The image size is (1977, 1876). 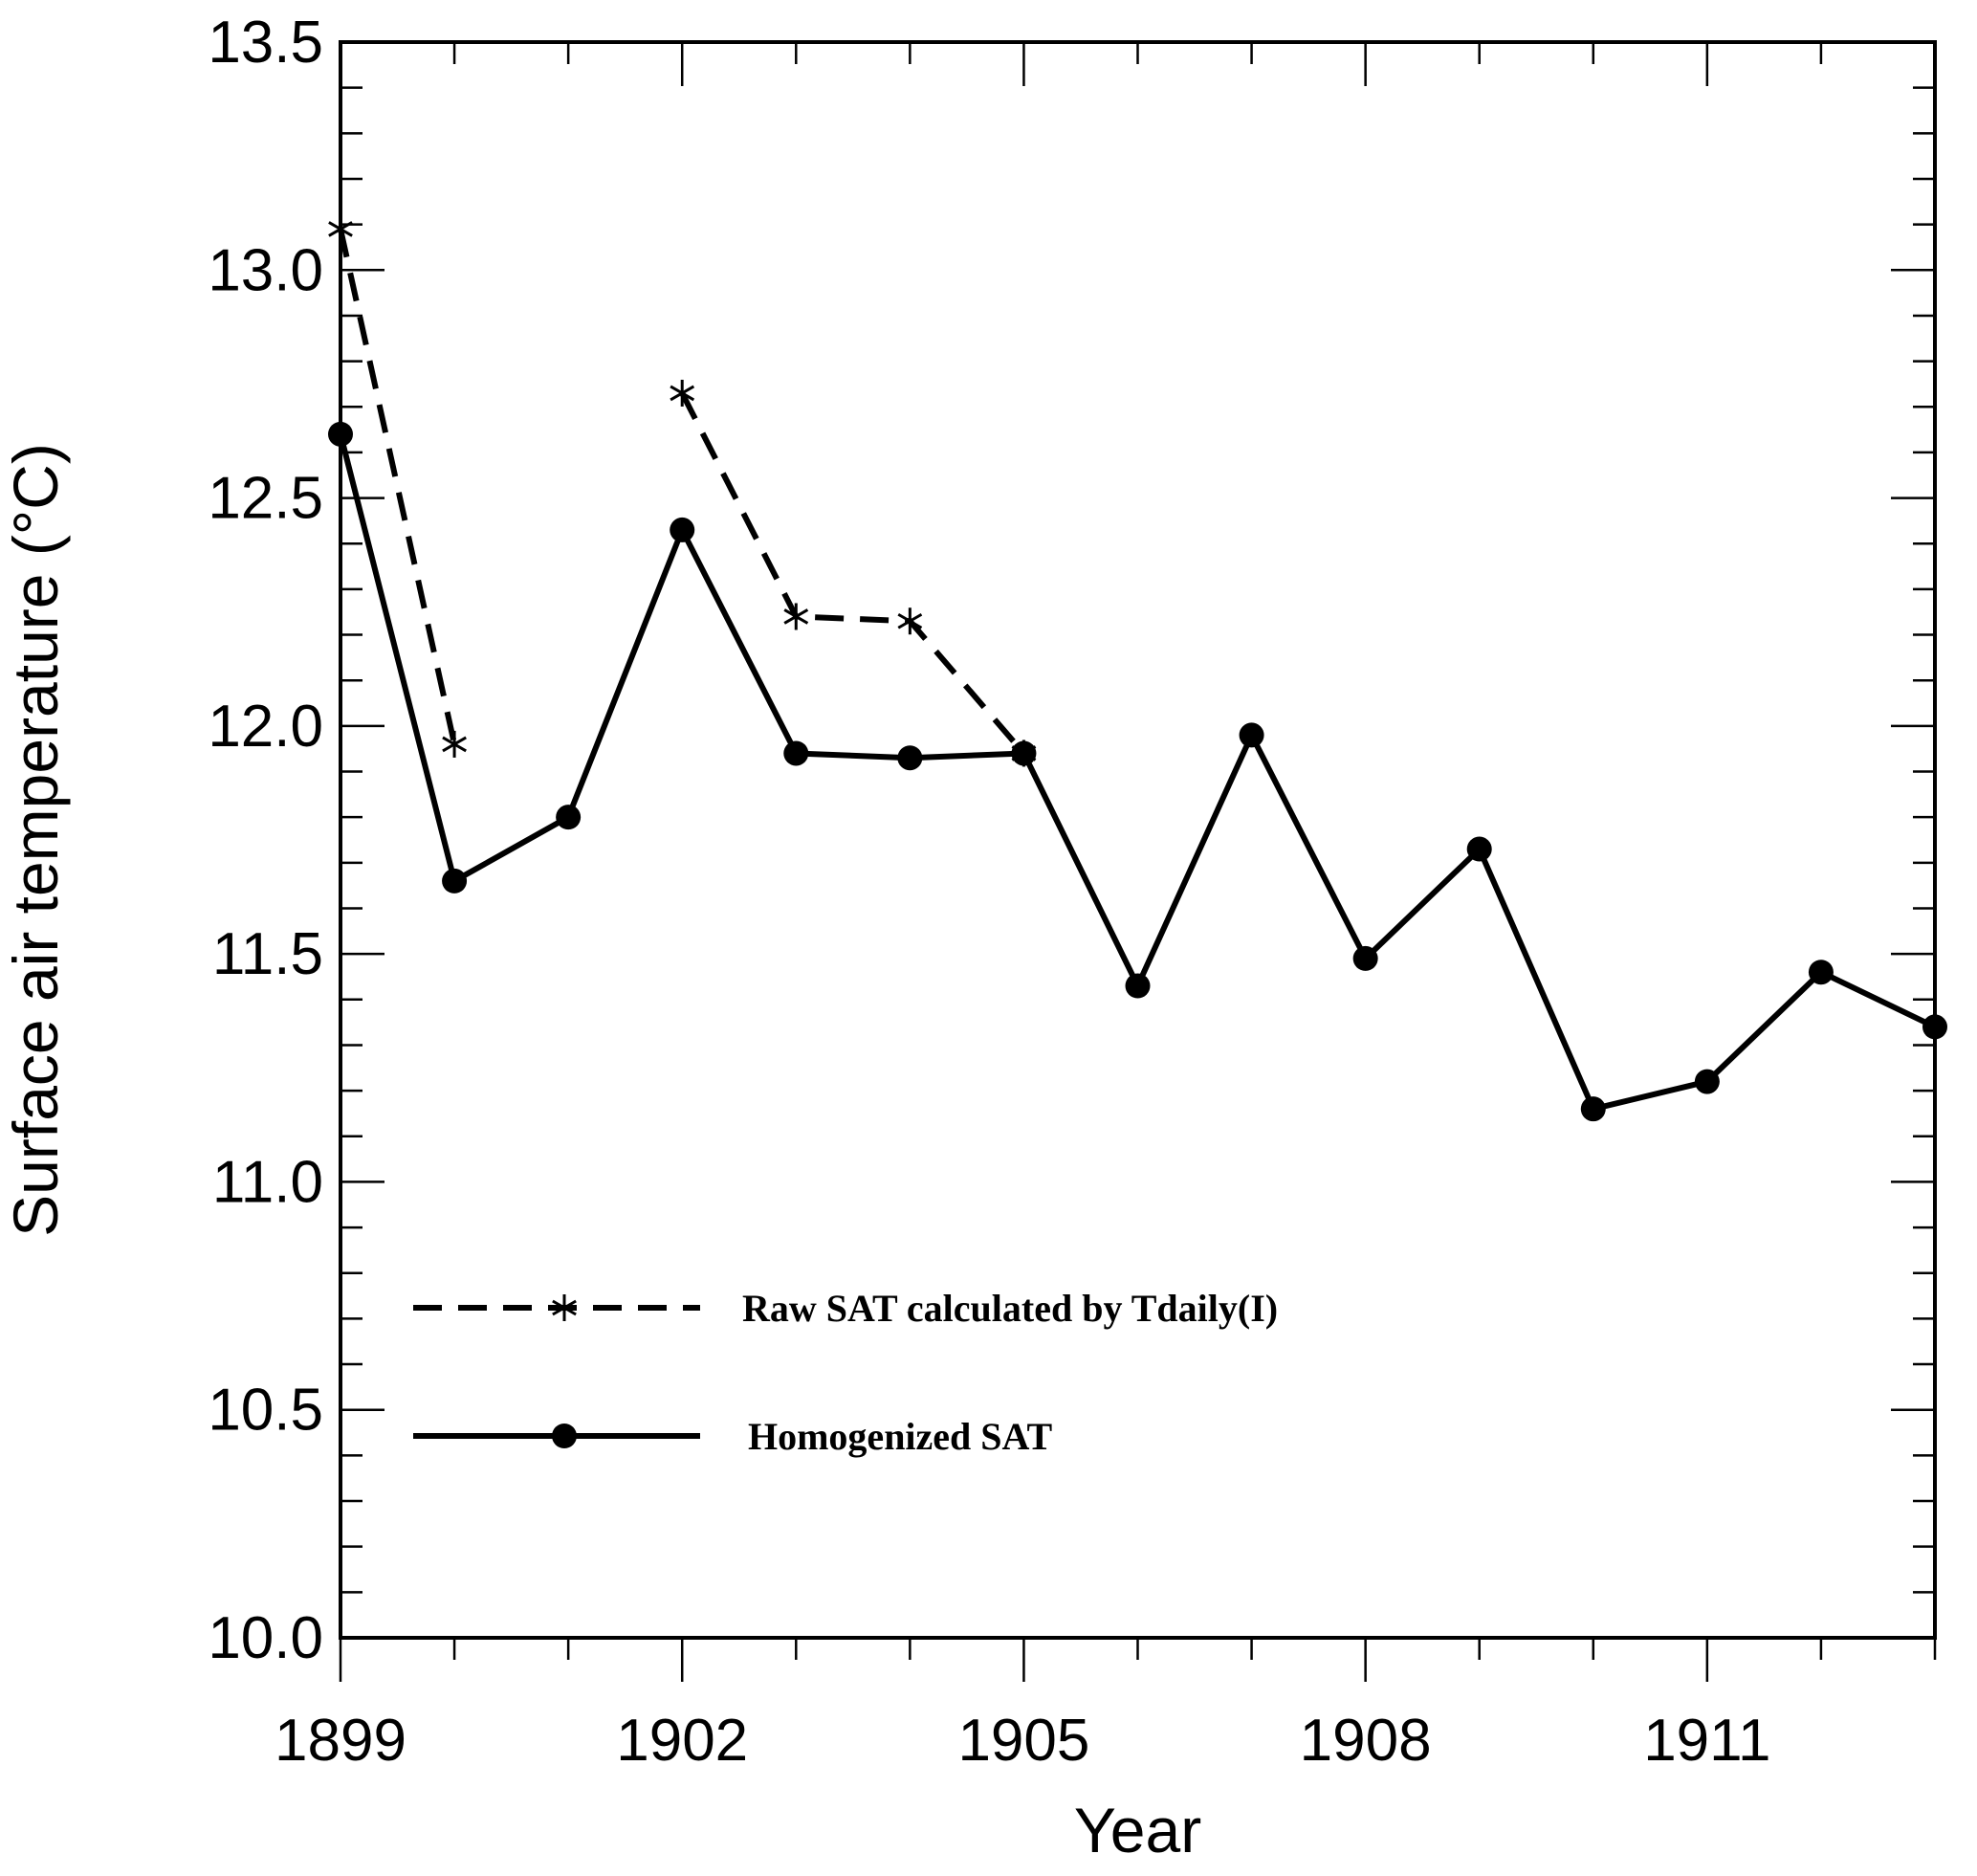 What do you see at coordinates (267, 954) in the screenshot?
I see `y-tick-label: 11.5` at bounding box center [267, 954].